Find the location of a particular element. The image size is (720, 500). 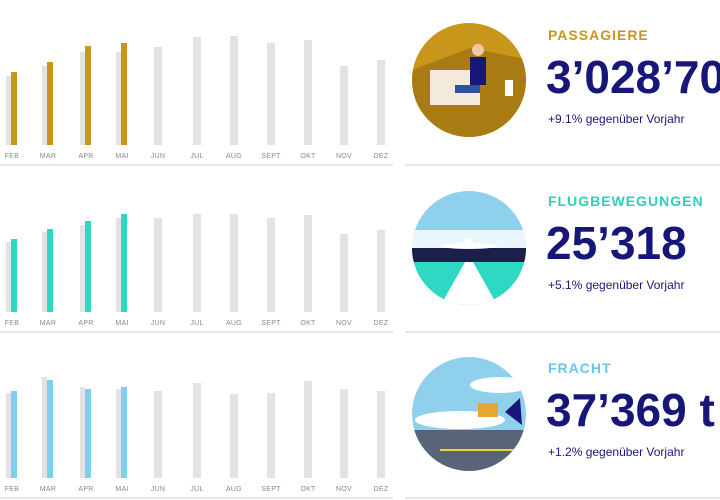

panel-title: FLUGBEWEGUNGEN is located at coordinates (626, 201).